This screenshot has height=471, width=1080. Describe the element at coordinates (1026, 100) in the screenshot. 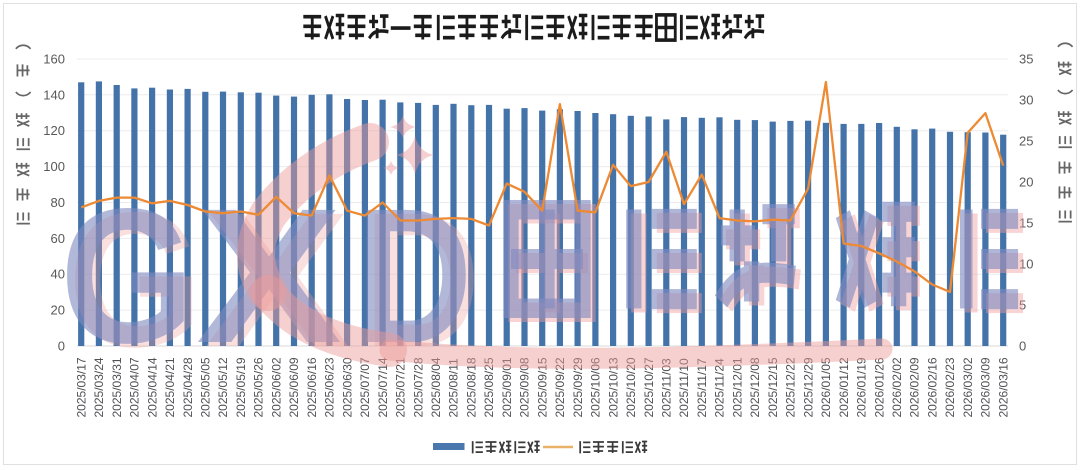

I see `svg-text: 30` at that location.